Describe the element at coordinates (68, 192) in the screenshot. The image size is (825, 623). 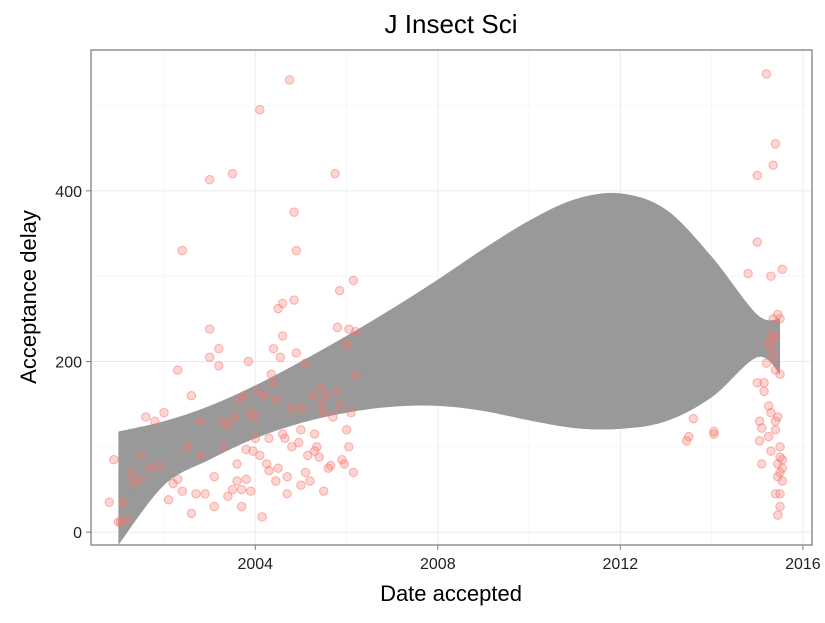
I see `y-tick-label: 400` at that location.